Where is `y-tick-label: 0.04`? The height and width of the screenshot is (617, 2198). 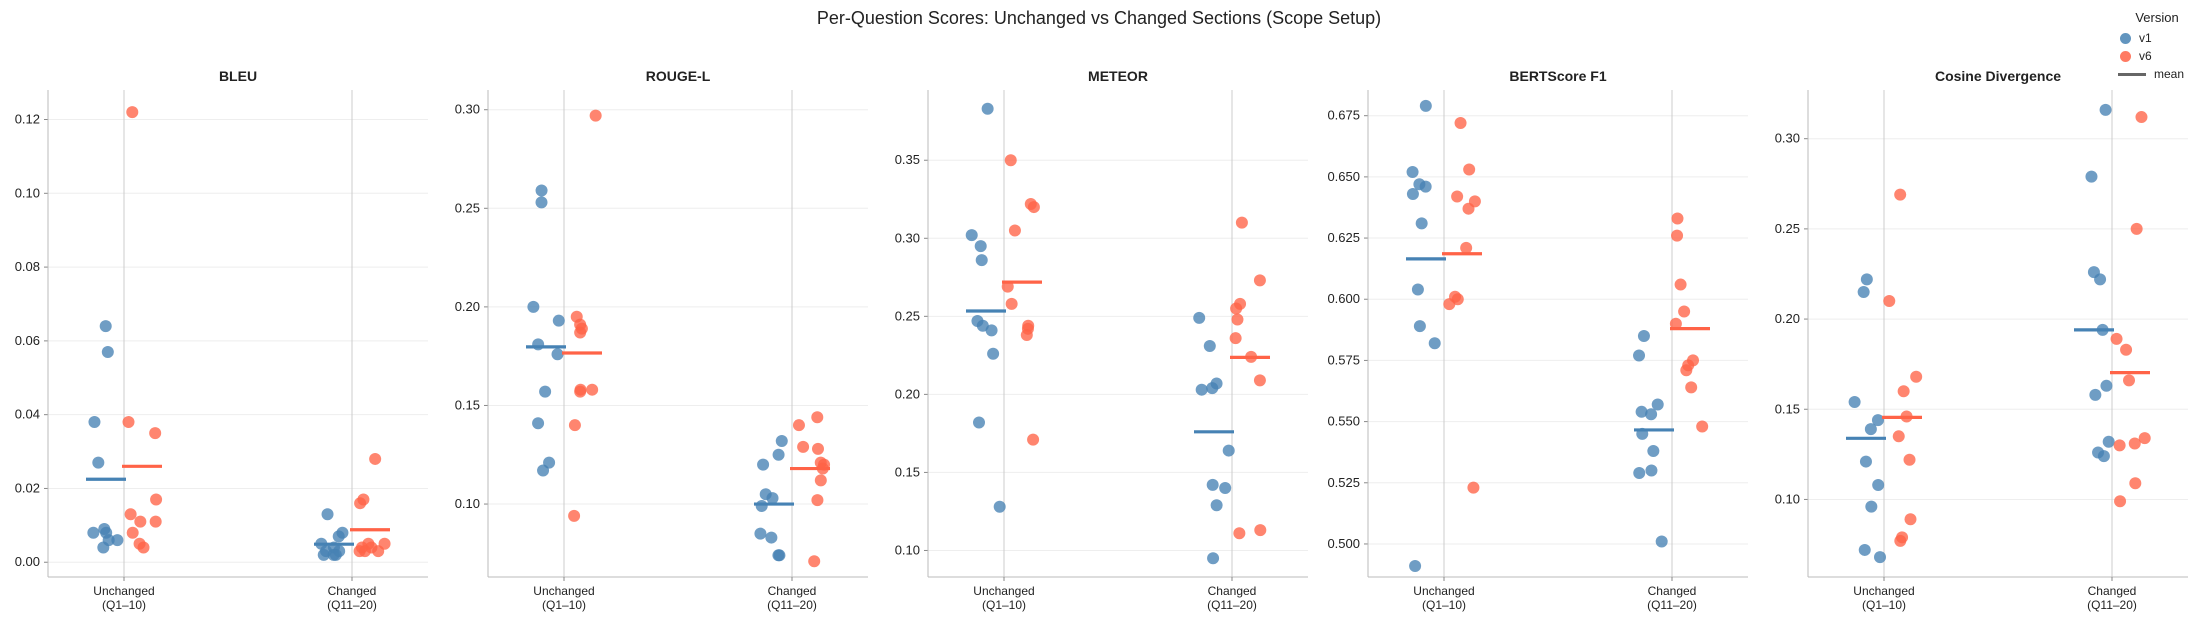
y-tick-label: 0.04 is located at coordinates (27, 414).